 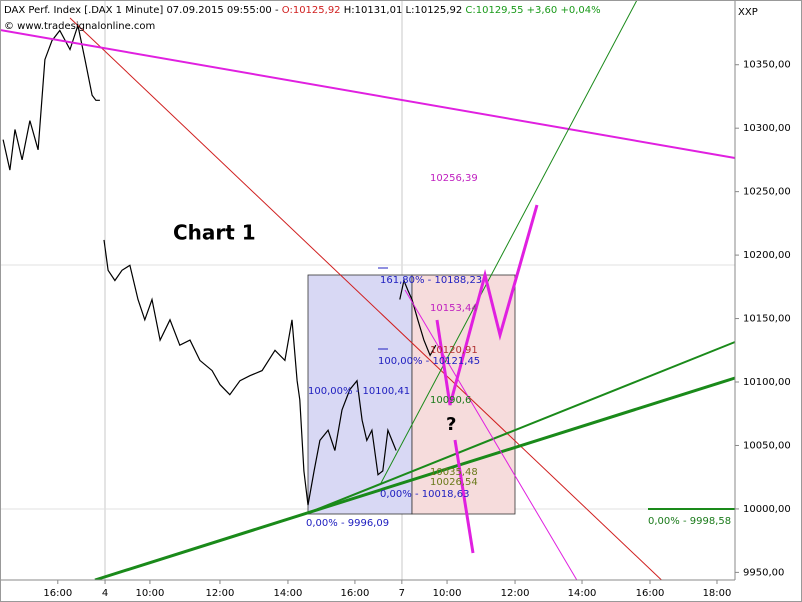 I want to click on y-tick-label: 10300,00, so click(x=767, y=128).